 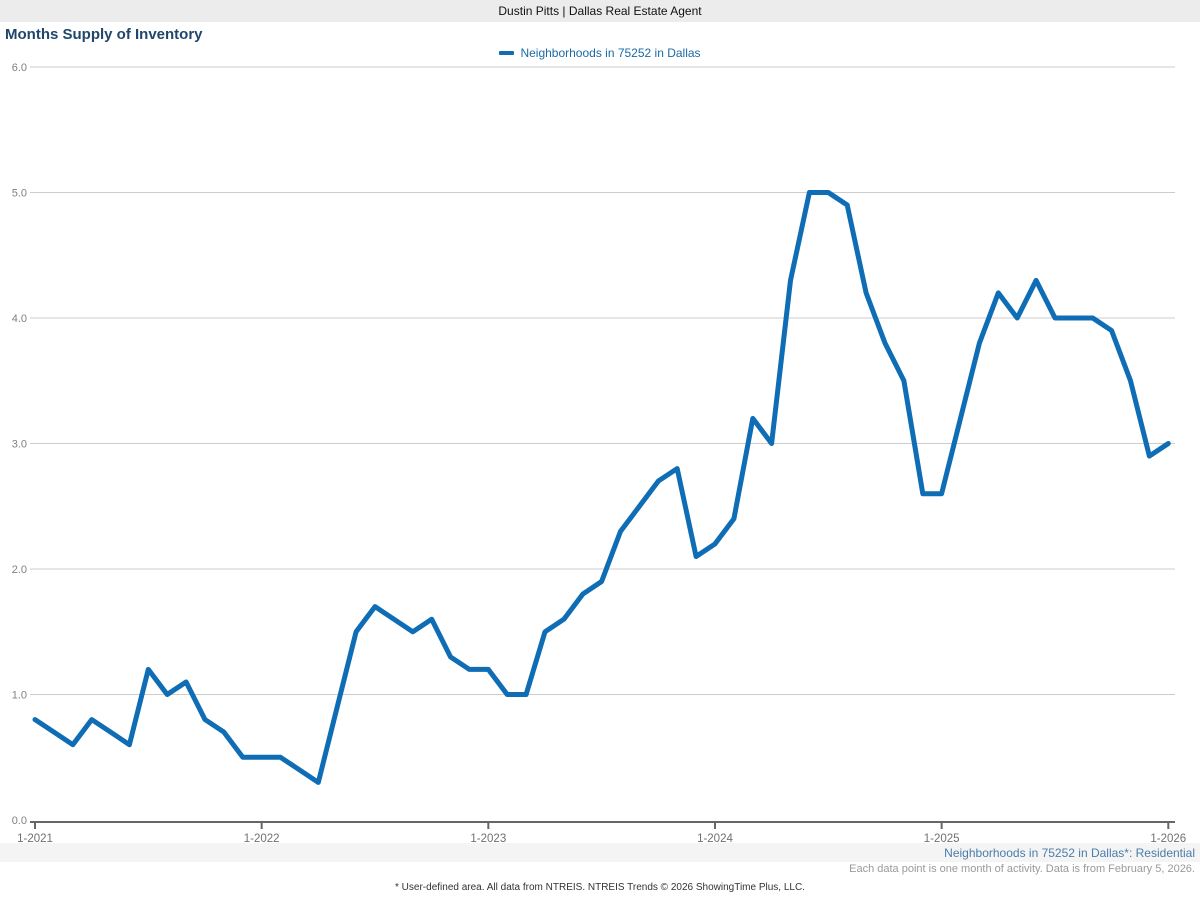 What do you see at coordinates (262, 839) in the screenshot?
I see `x-tick-label: 1-2022` at bounding box center [262, 839].